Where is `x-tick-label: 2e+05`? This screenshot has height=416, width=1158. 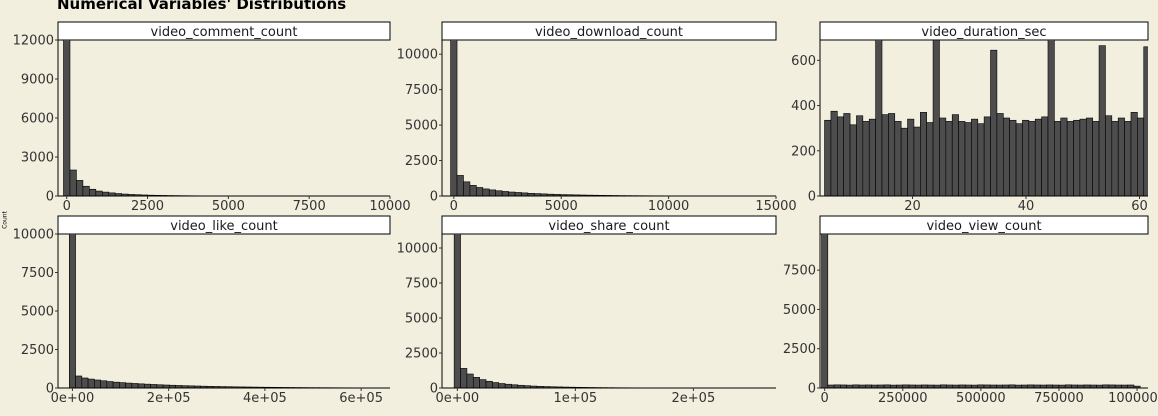 x-tick-label: 2e+05 is located at coordinates (694, 398).